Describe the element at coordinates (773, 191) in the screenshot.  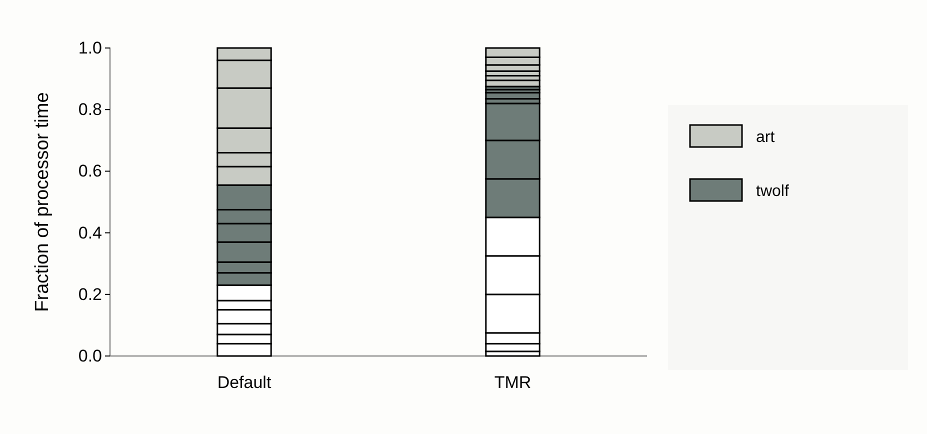
I see `legend-label: twolf` at that location.